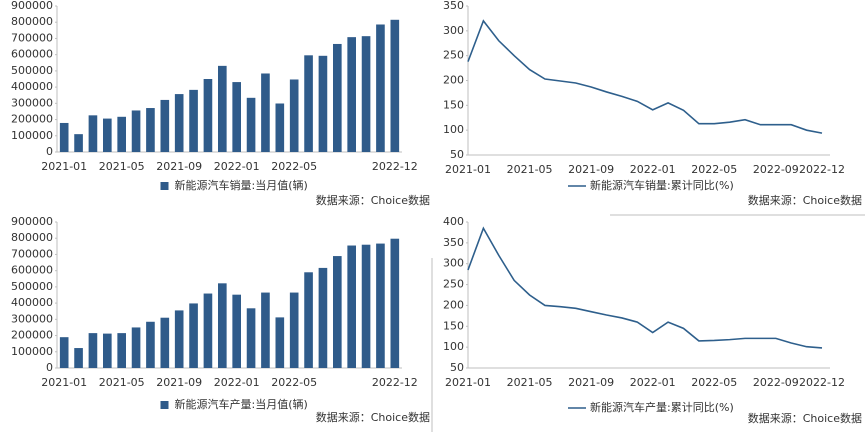 The height and width of the screenshot is (432, 865). What do you see at coordinates (32, 270) in the screenshot?
I see `y-tick-label: 600000` at bounding box center [32, 270].